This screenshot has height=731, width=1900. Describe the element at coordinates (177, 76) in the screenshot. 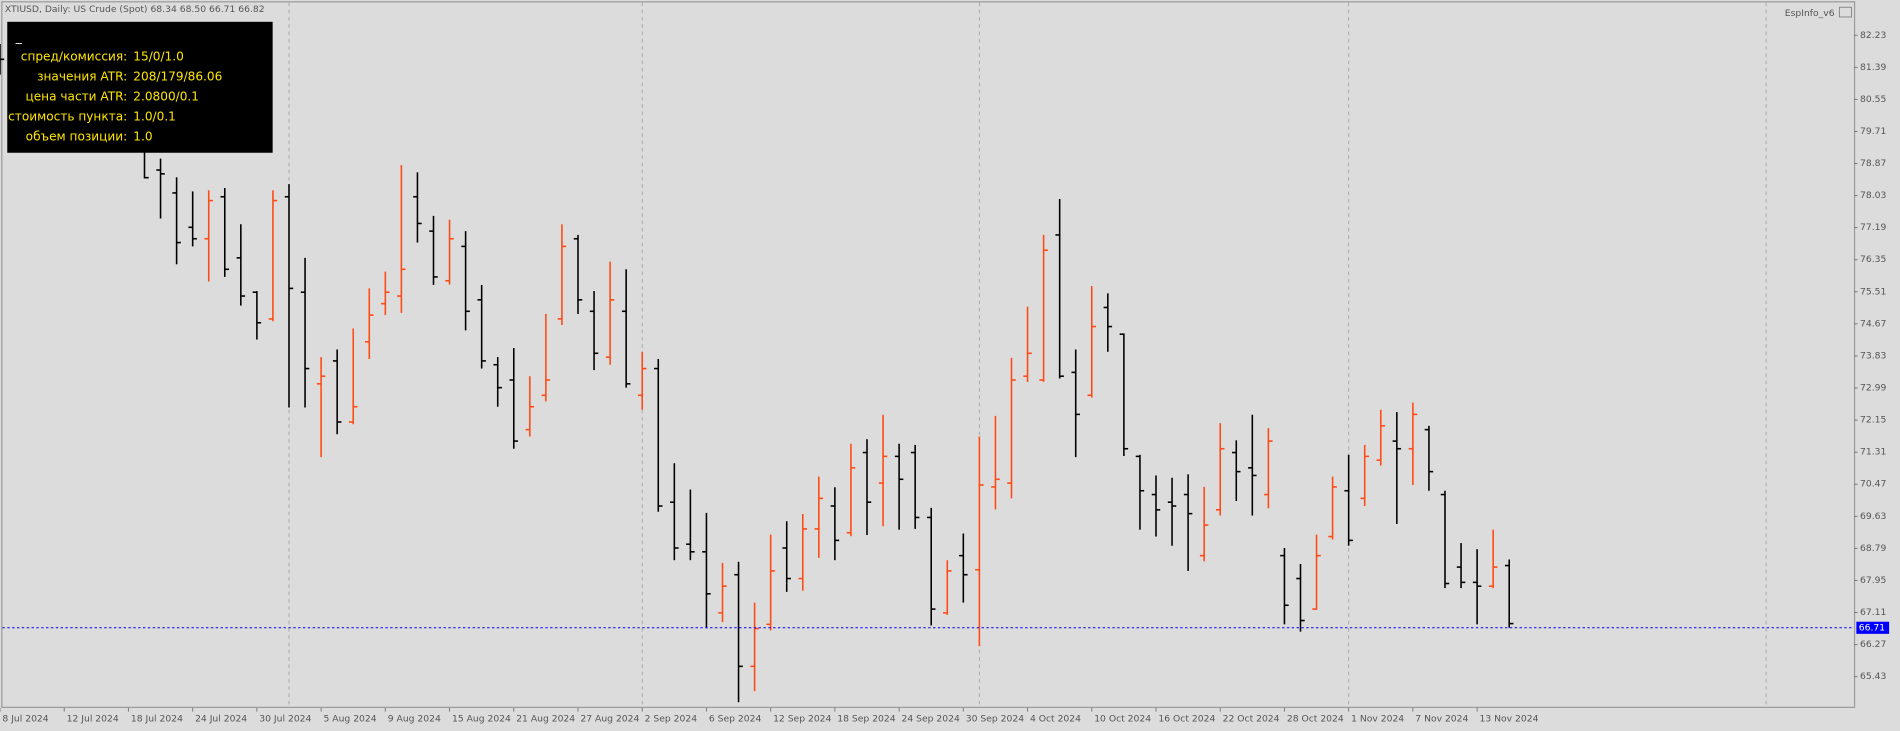

I see `panel-value: 208/179/86.06` at that location.